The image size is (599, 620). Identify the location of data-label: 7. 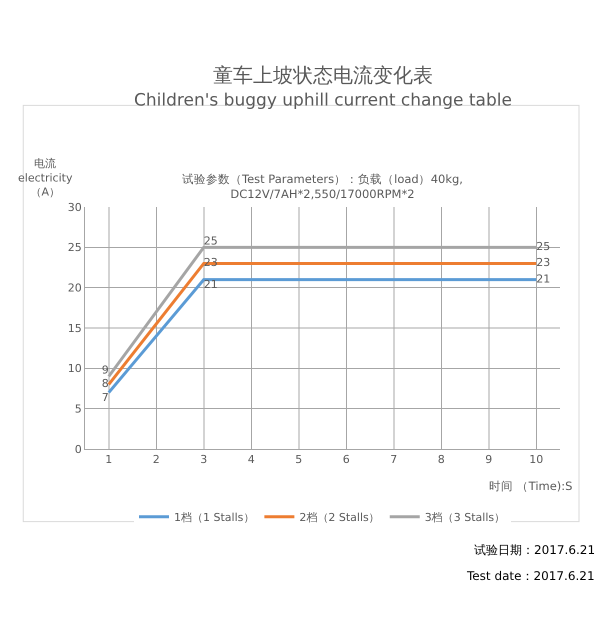
(105, 397).